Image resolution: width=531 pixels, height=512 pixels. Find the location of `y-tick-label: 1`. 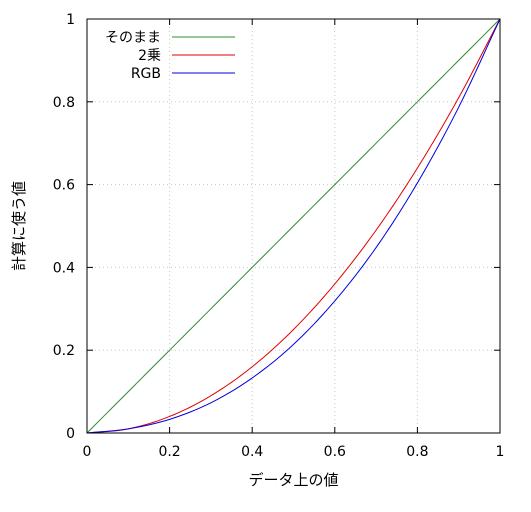

y-tick-label: 1 is located at coordinates (70, 20).